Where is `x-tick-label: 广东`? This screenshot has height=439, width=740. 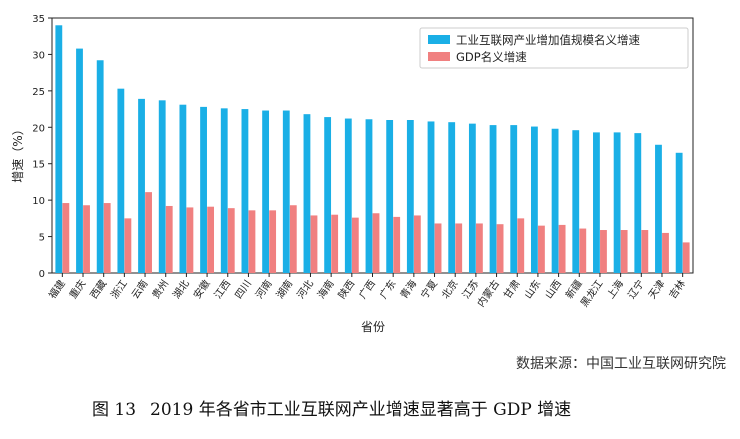
x-tick-label: 广东 is located at coordinates (388, 289).